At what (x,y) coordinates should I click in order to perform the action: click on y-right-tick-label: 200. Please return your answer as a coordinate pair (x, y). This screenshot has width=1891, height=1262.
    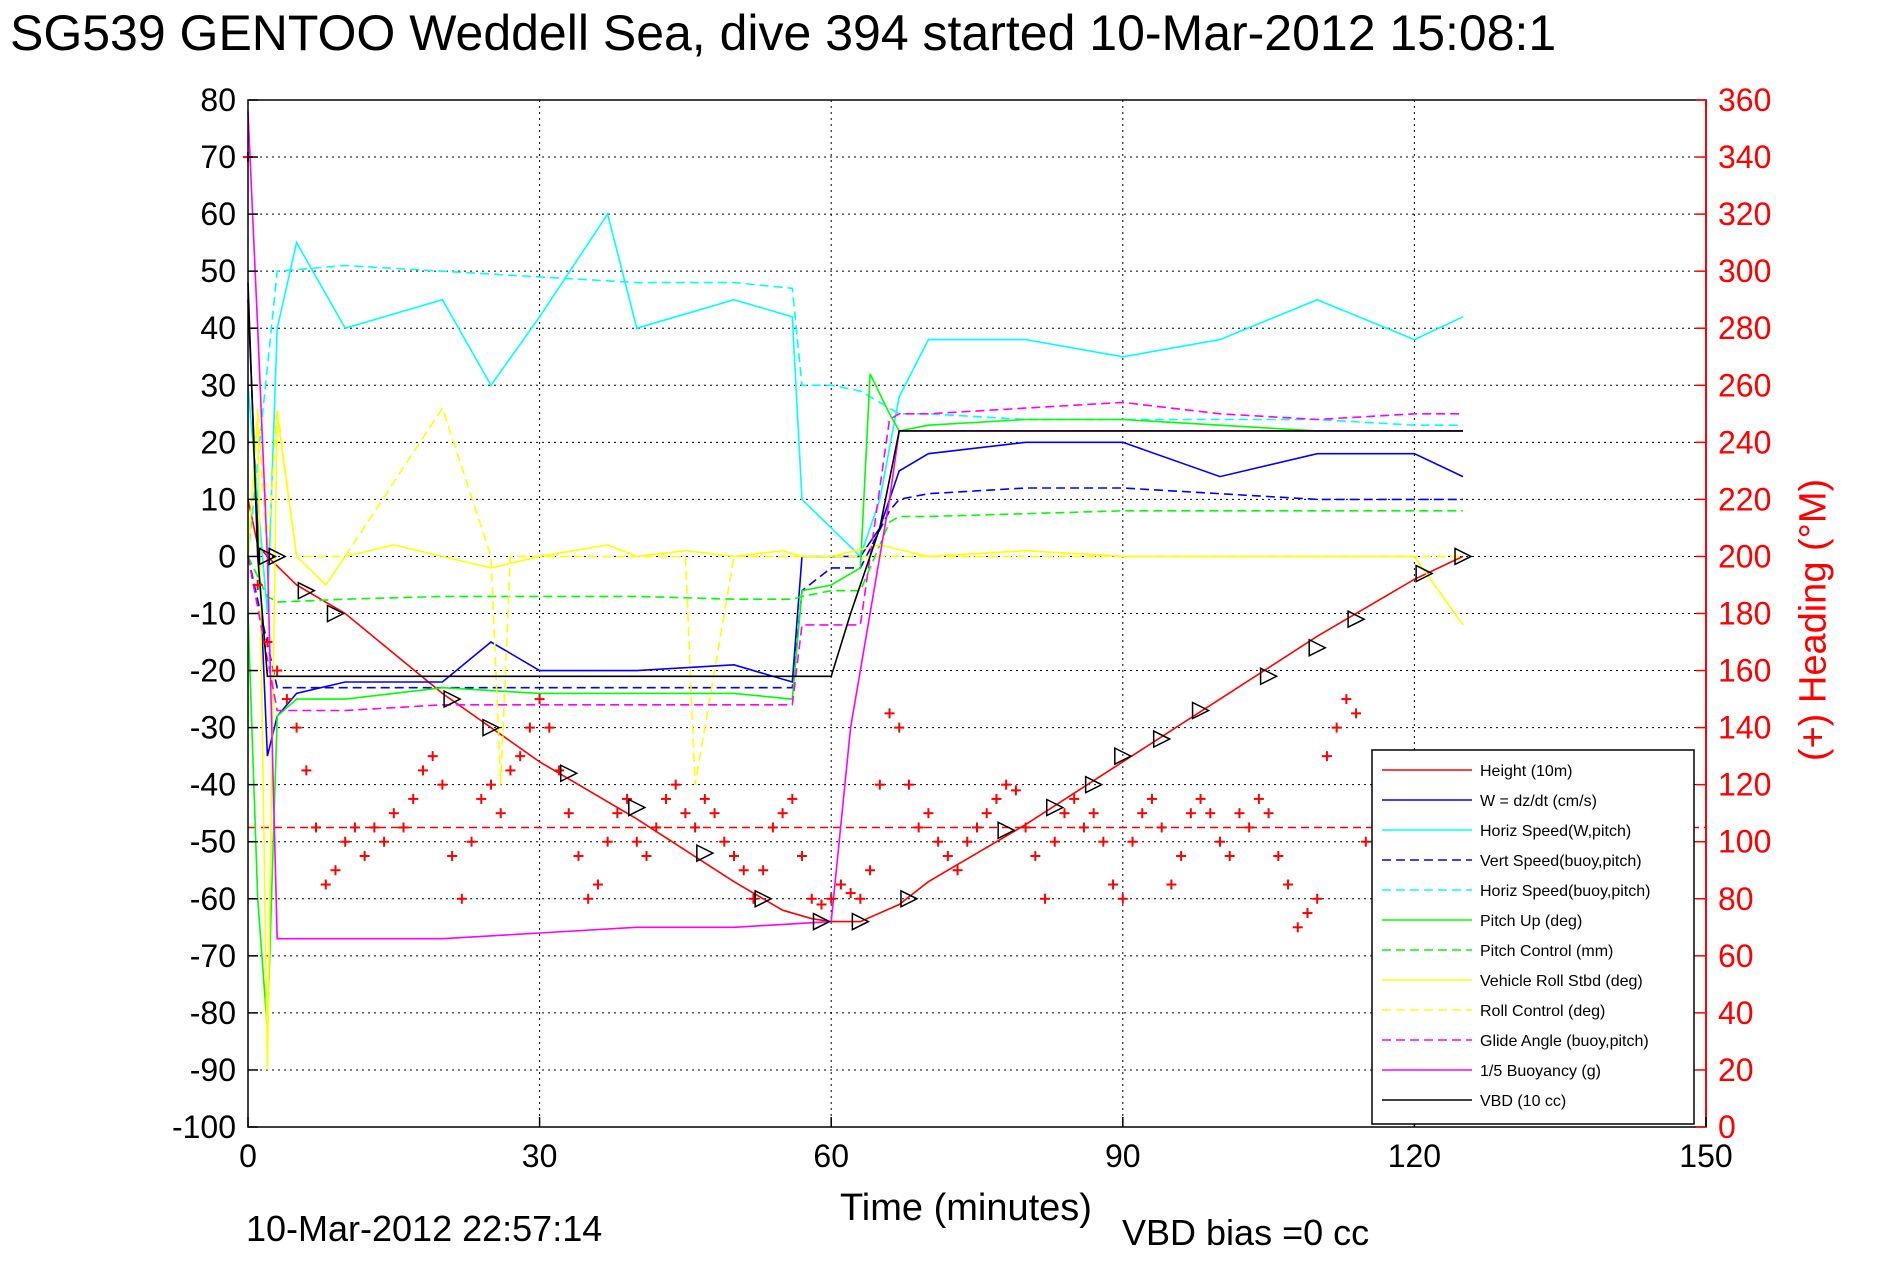
    Looking at the image, I should click on (1744, 556).